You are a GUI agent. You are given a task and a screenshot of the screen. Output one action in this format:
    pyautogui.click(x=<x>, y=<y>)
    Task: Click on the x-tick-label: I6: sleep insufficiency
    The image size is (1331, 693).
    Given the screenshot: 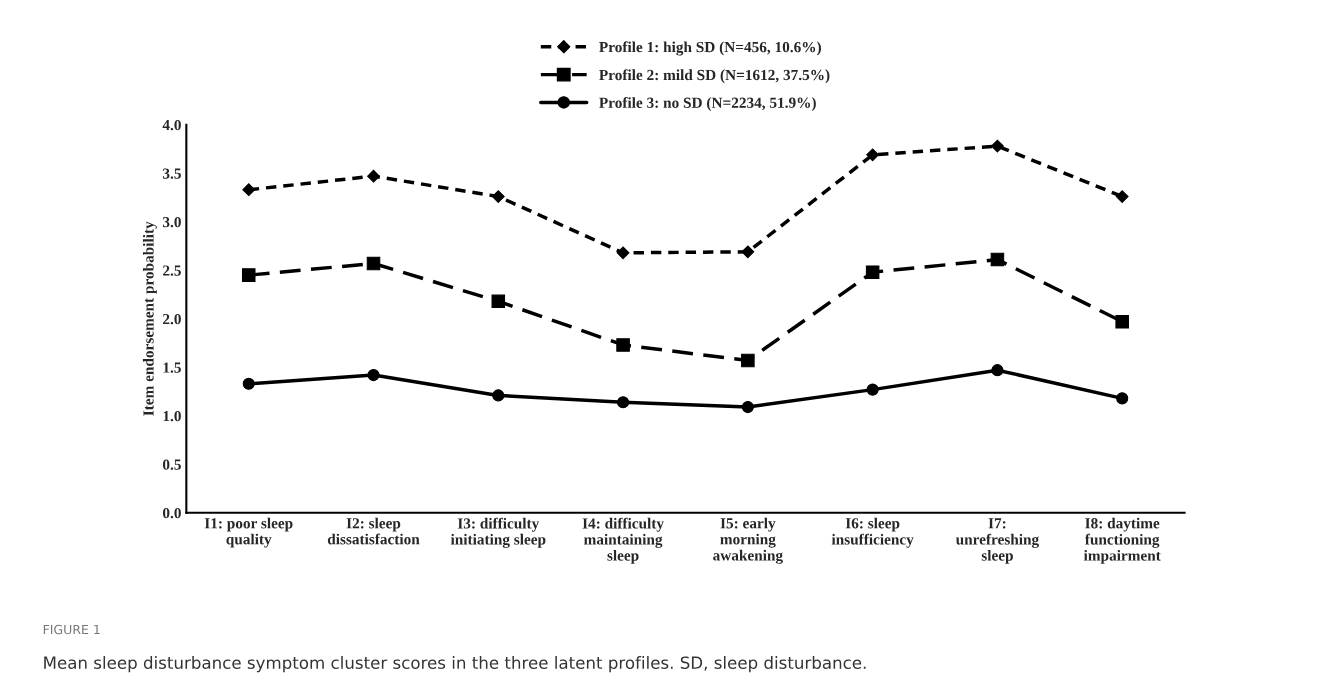 What is the action you would take?
    pyautogui.click(x=872, y=532)
    